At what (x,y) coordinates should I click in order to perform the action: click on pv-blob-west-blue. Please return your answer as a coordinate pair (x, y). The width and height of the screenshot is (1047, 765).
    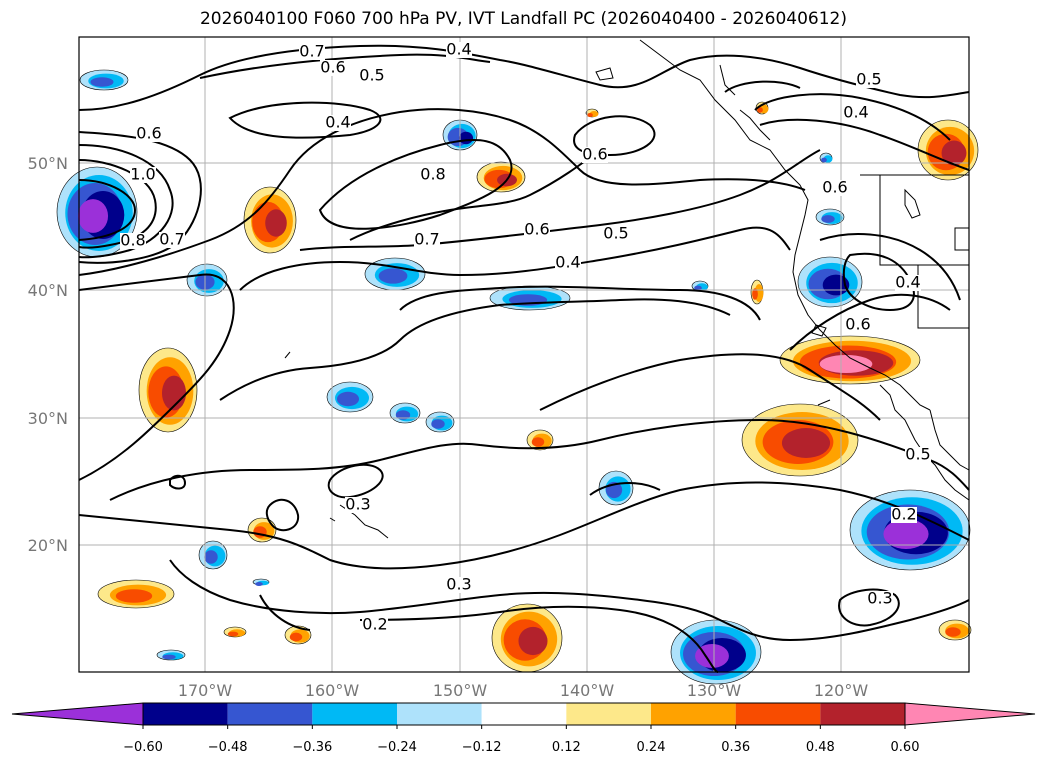
    Looking at the image, I should click on (207, 280).